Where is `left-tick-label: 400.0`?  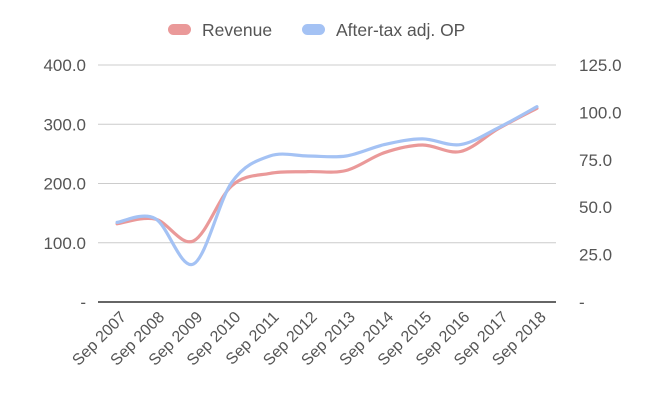
left-tick-label: 400.0 is located at coordinates (64, 65).